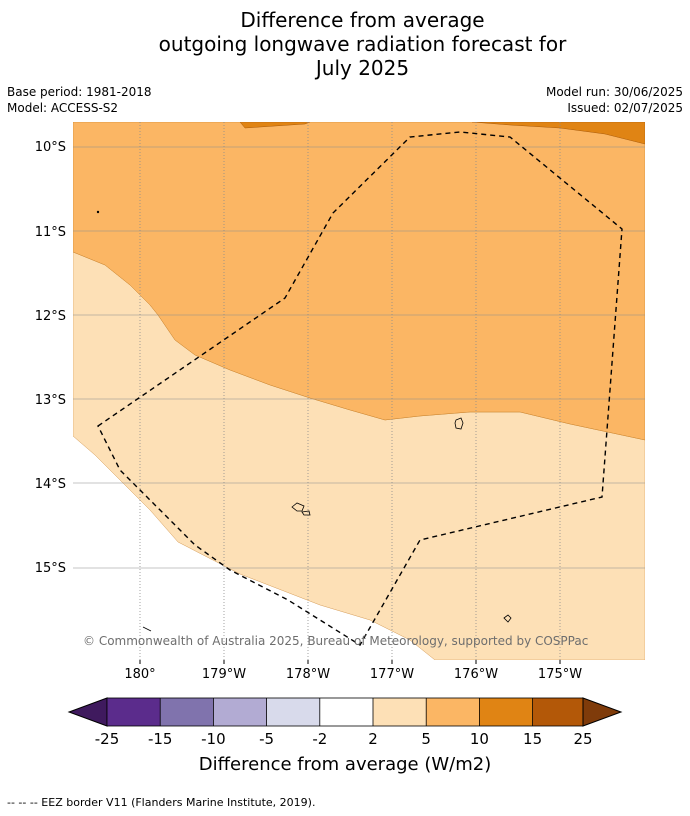  Describe the element at coordinates (625, 108) in the screenshot. I see `issued-date: Issued: 02/07/2025` at that location.